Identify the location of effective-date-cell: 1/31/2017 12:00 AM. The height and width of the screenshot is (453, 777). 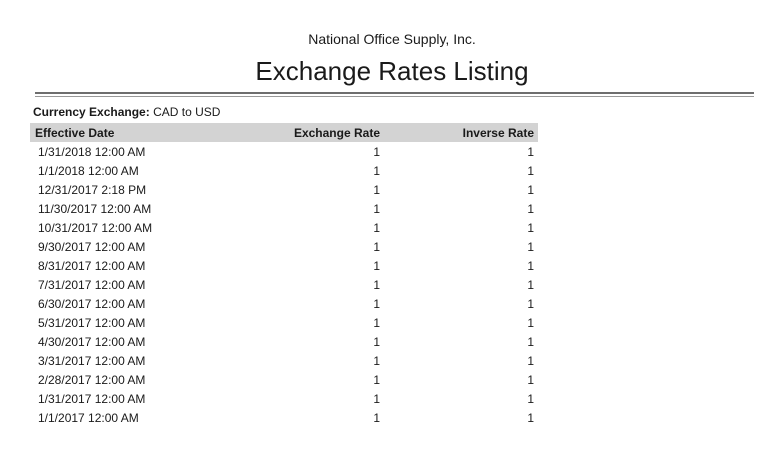
(92, 398).